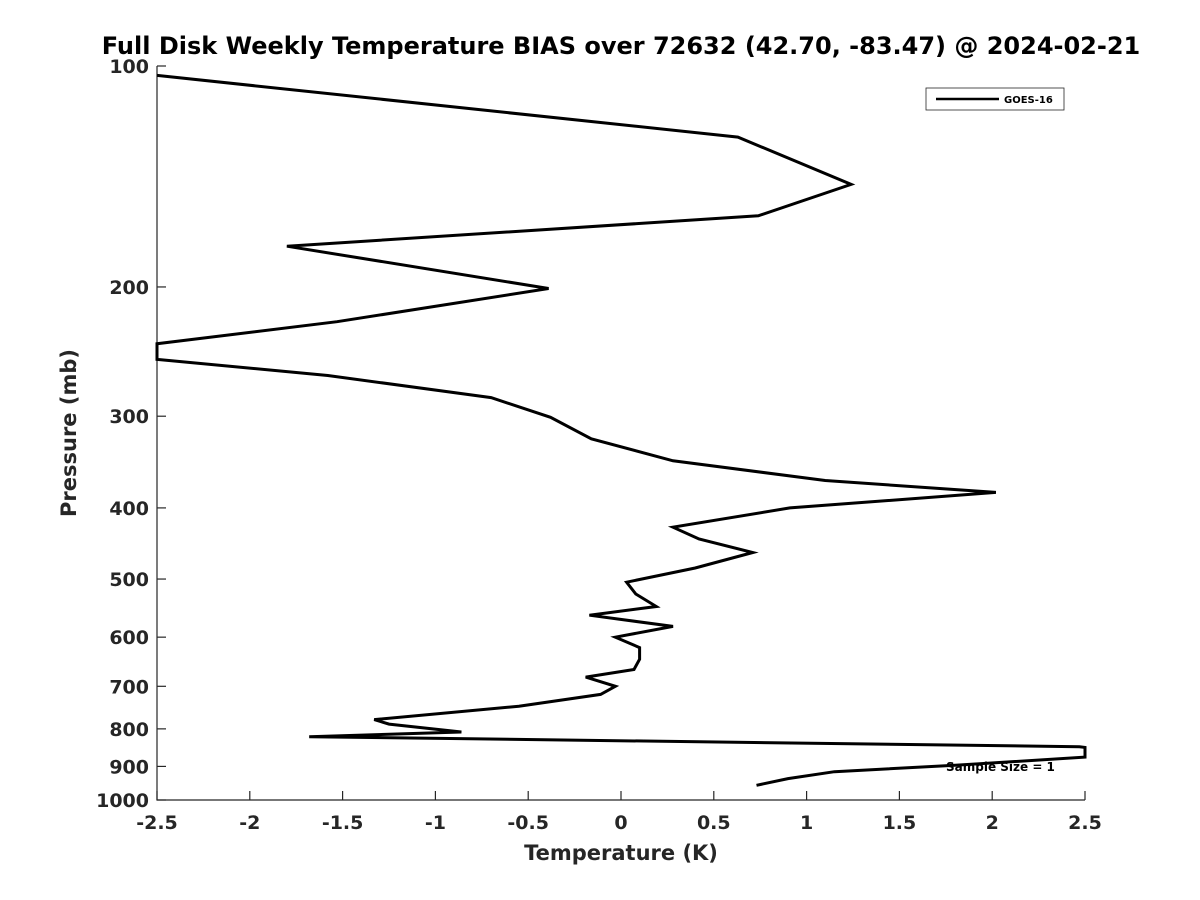  Describe the element at coordinates (1085, 823) in the screenshot. I see `x-tick-label: 2.5` at that location.